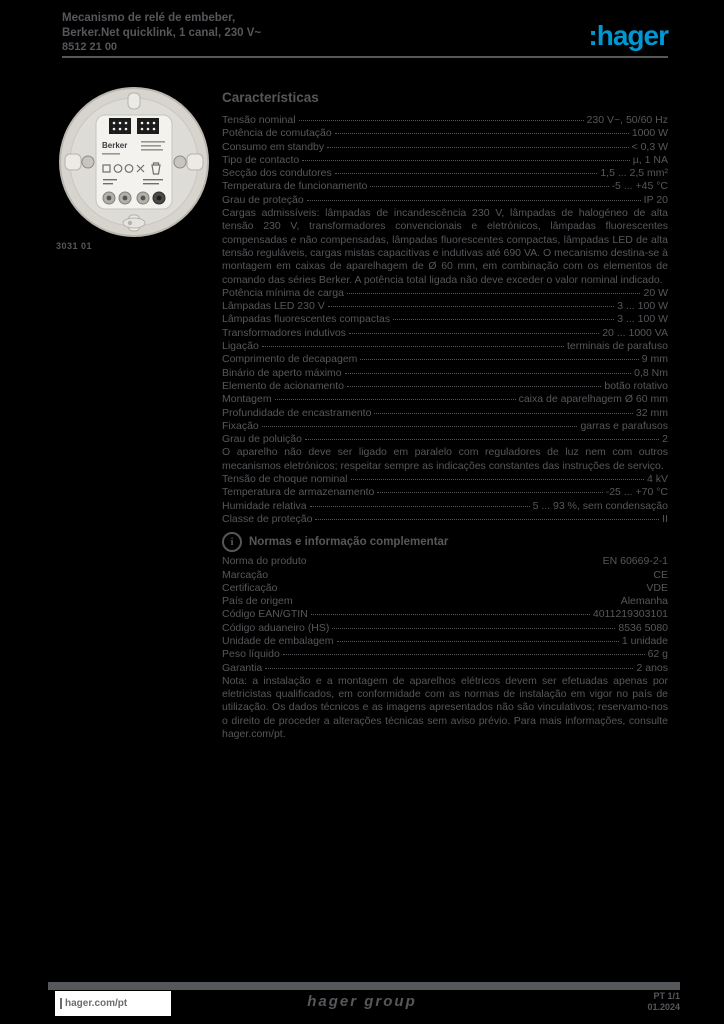  What do you see at coordinates (660, 574) in the screenshot?
I see `spec-value: CE` at bounding box center [660, 574].